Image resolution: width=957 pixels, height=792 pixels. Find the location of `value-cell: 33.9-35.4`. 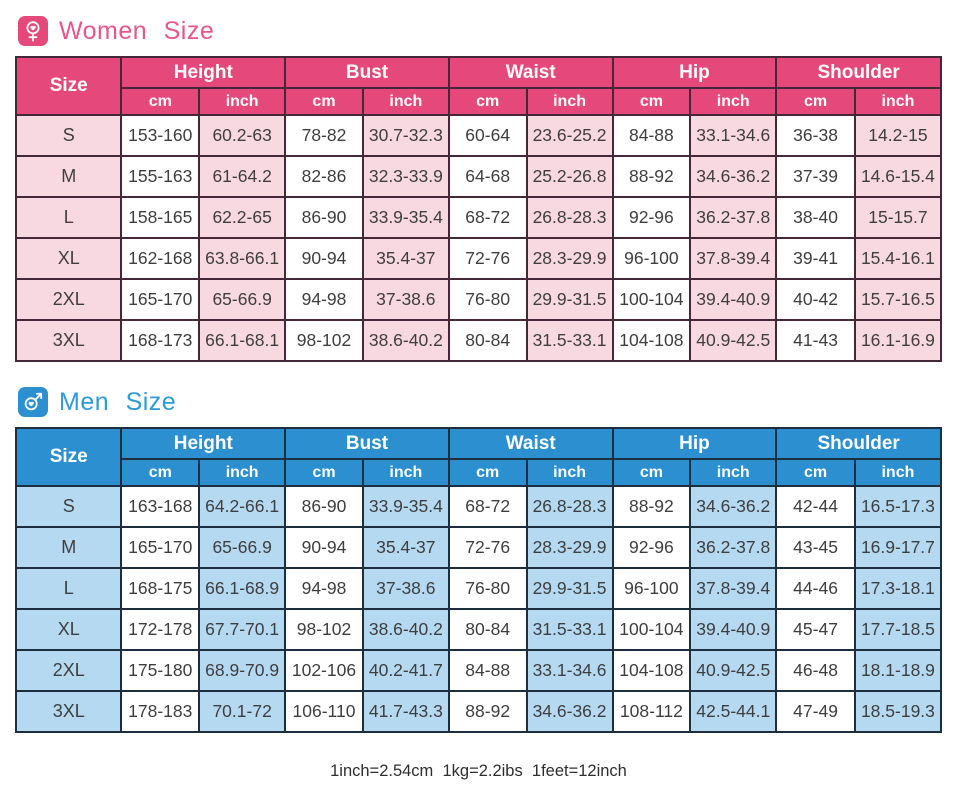

value-cell: 33.9-35.4 is located at coordinates (405, 506).